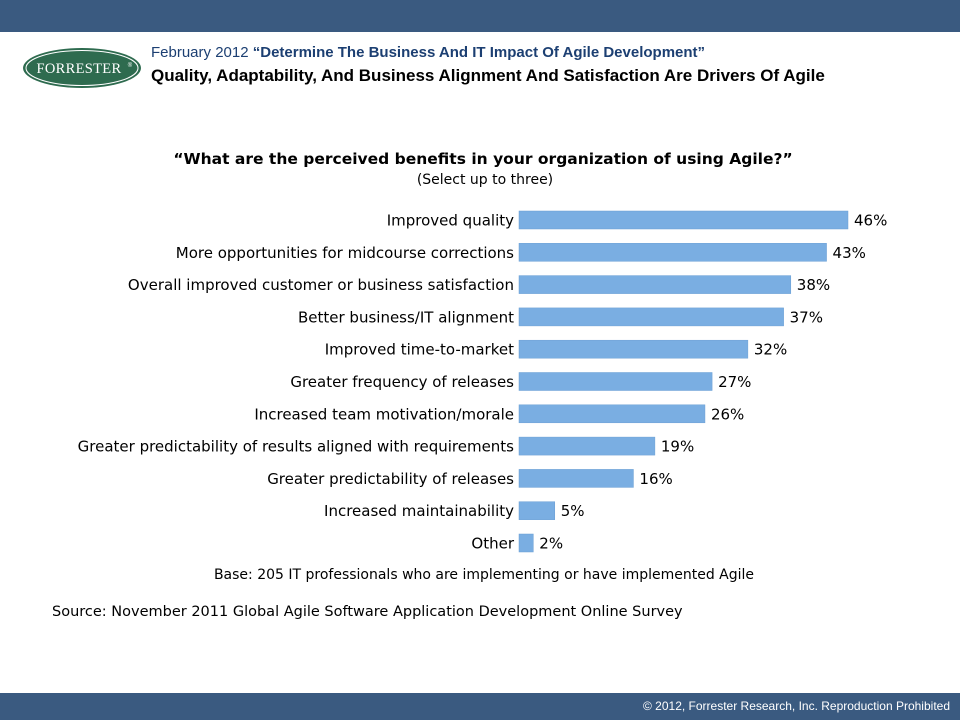 The height and width of the screenshot is (720, 960). What do you see at coordinates (727, 414) in the screenshot?
I see `data-label: 26%` at bounding box center [727, 414].